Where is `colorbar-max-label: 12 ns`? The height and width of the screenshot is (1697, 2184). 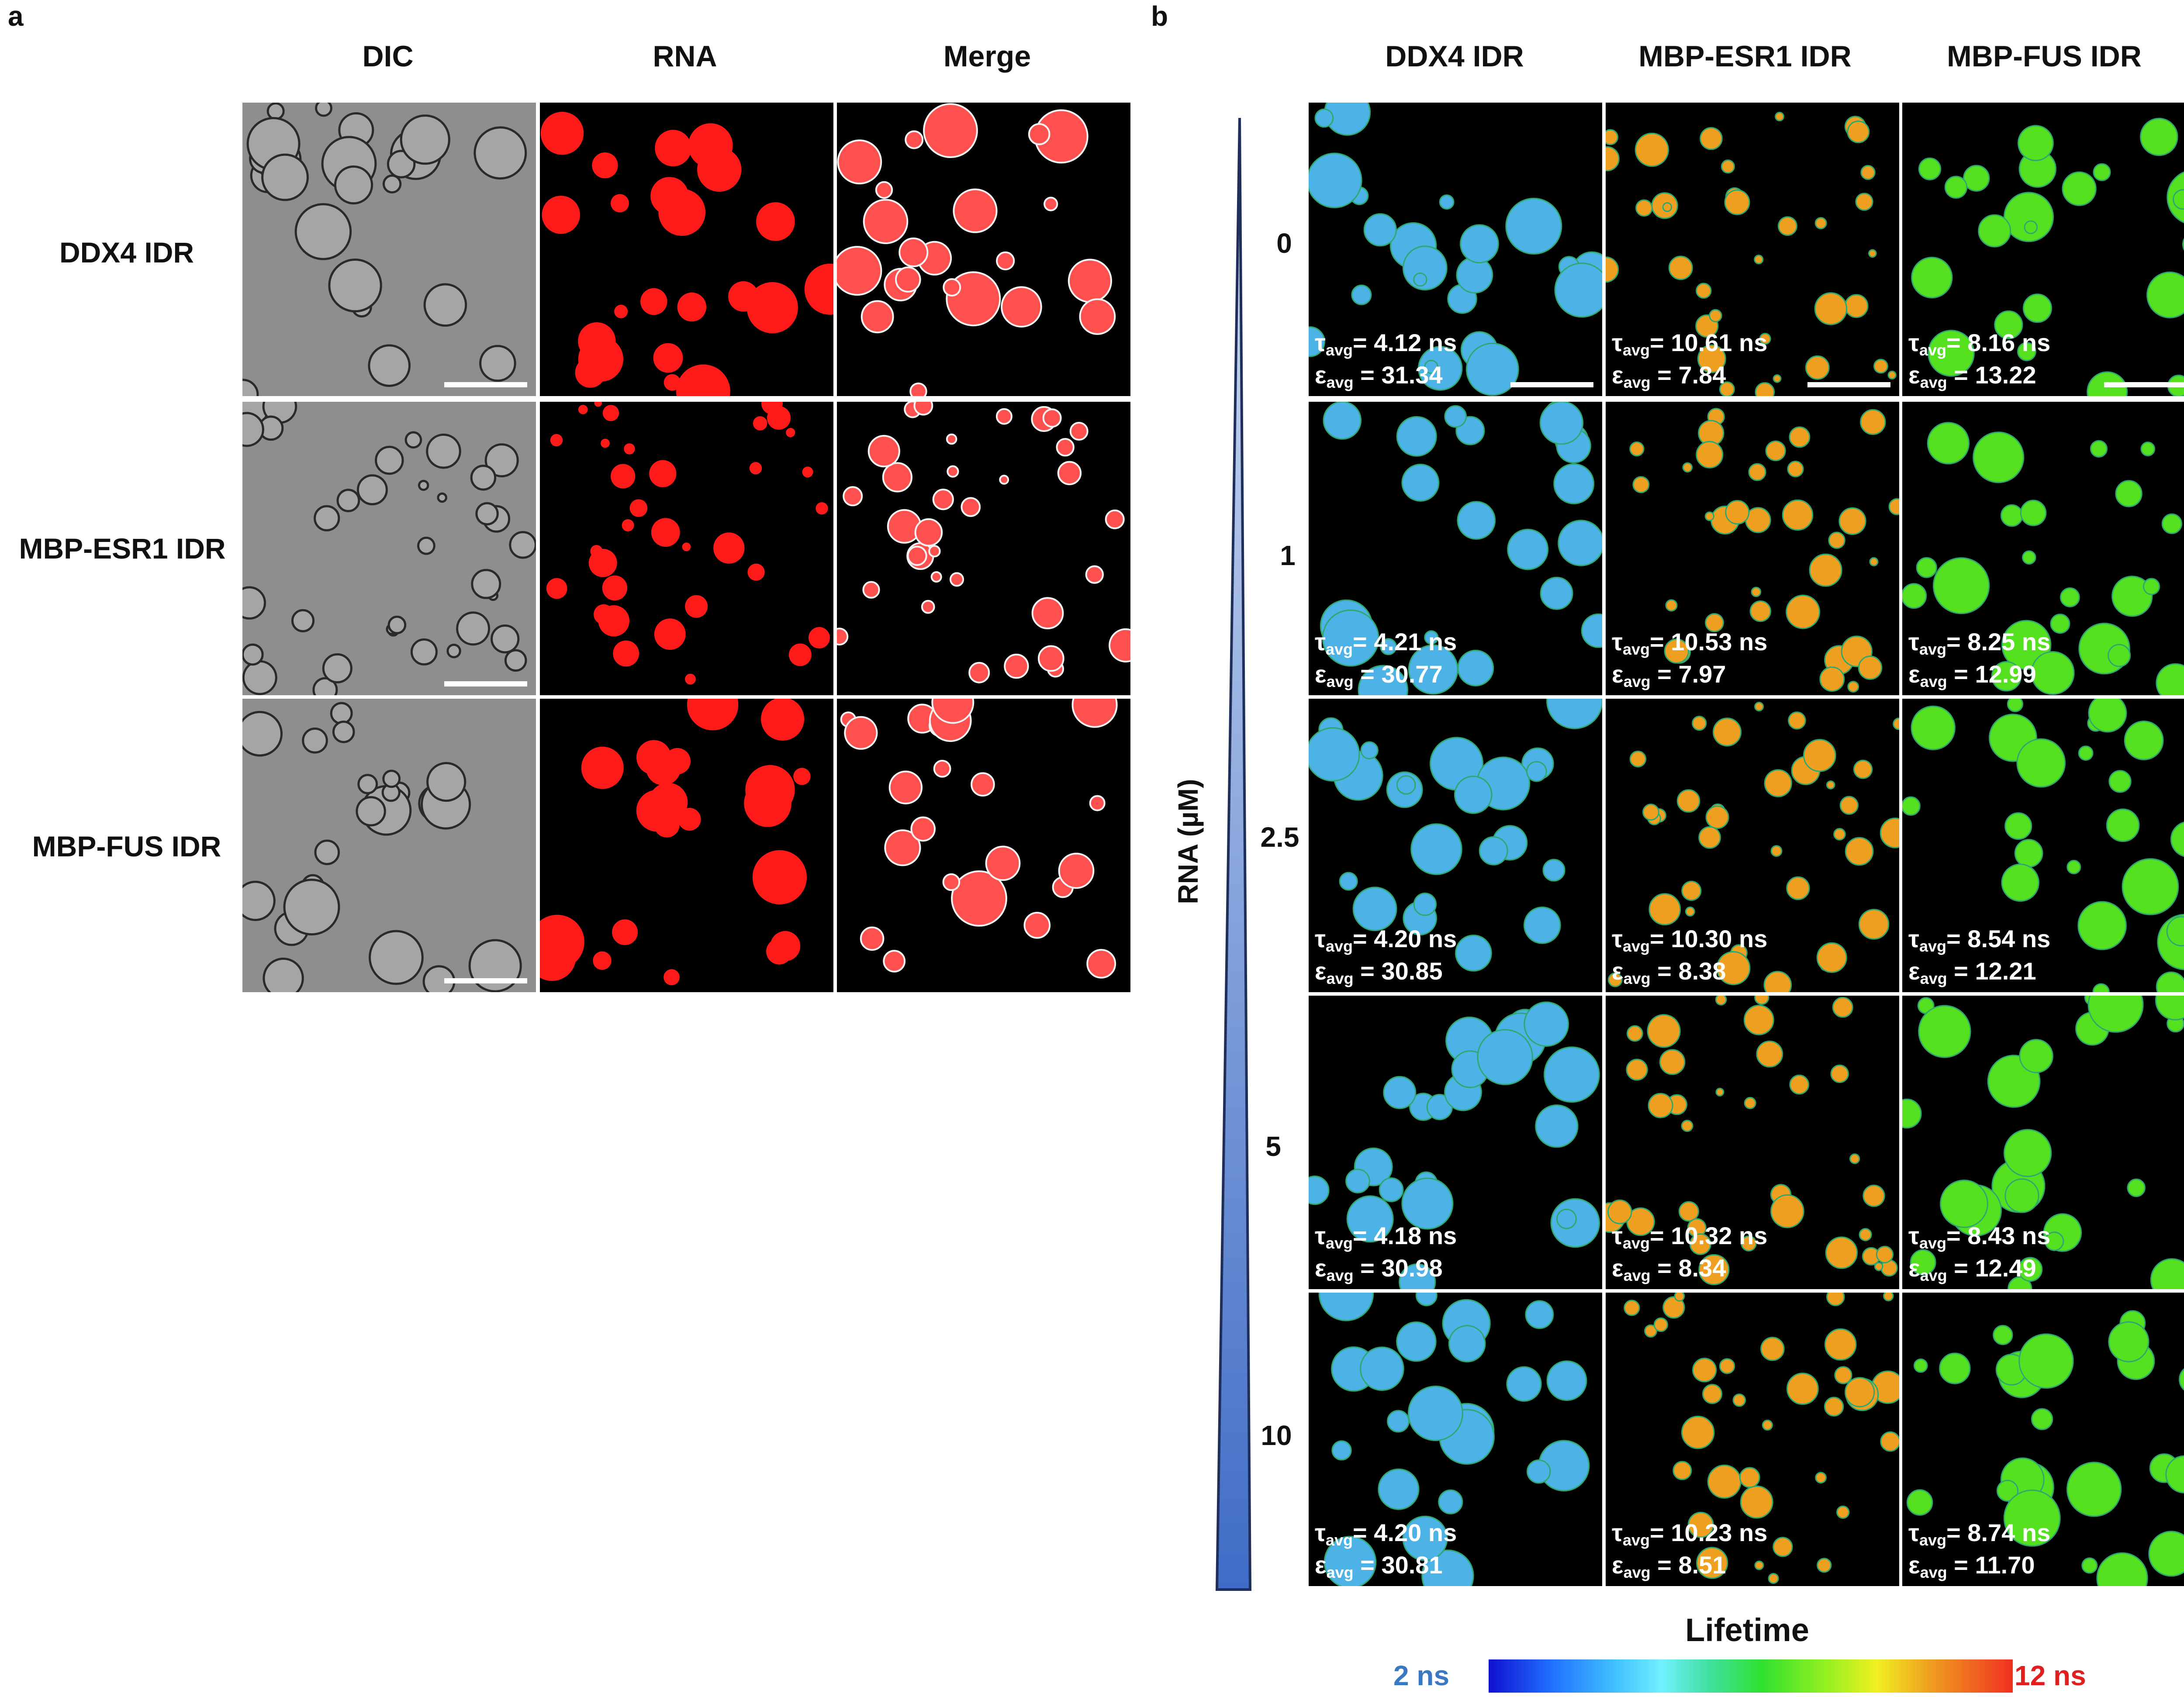 colorbar-max-label: 12 ns is located at coordinates (2050, 1675).